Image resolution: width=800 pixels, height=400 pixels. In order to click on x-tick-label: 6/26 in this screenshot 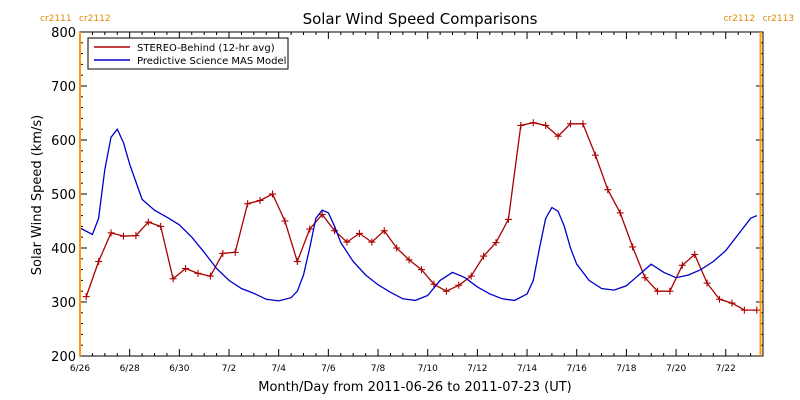, I will do `click(80, 369)`.